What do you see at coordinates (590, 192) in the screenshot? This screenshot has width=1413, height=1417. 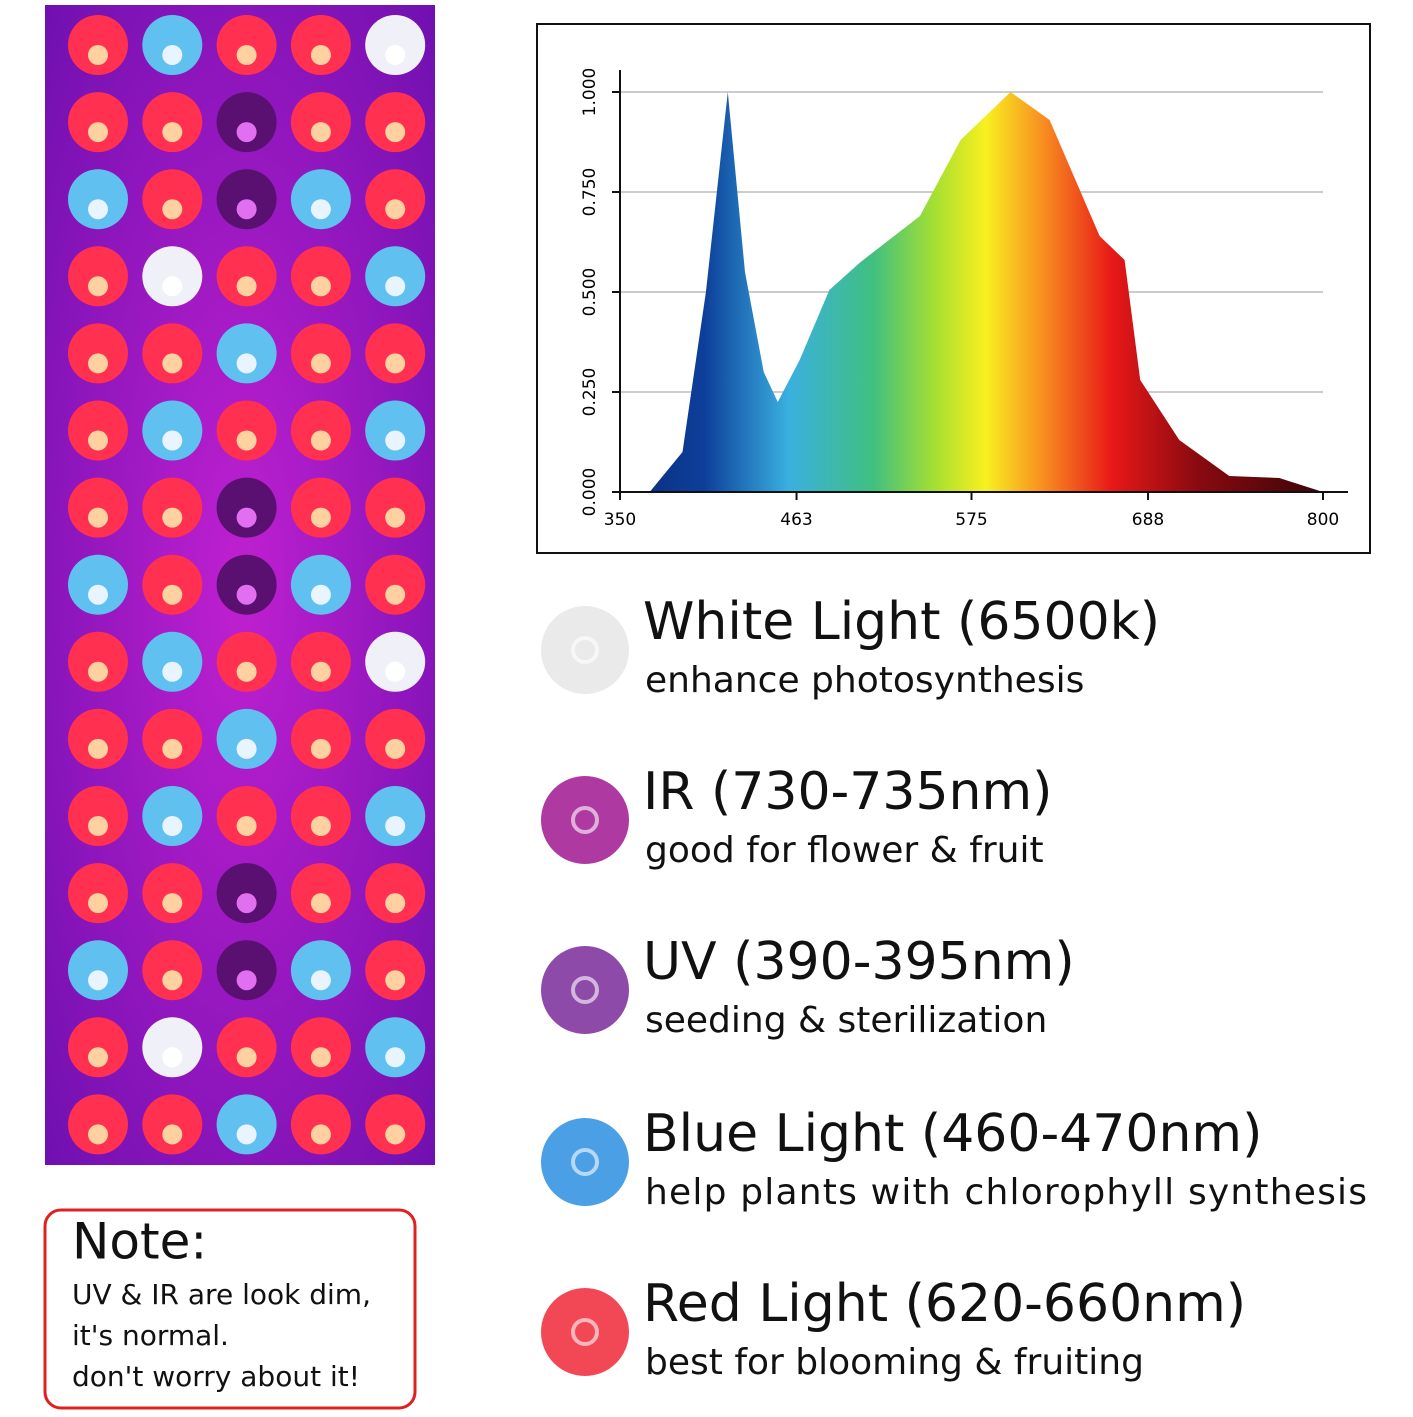 I see `y-tick-label: 0.750` at bounding box center [590, 192].